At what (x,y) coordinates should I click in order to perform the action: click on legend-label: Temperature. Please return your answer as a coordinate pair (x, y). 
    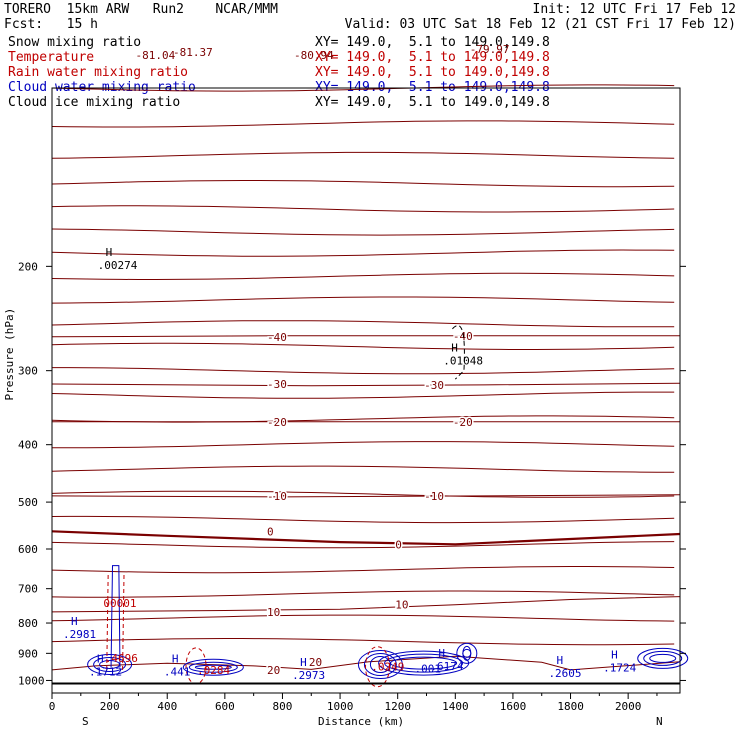
    Looking at the image, I should click on (51, 57).